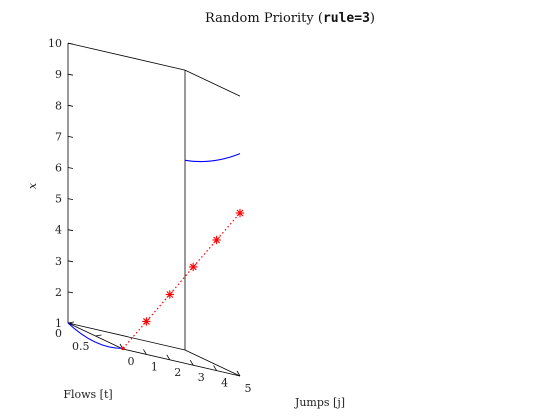 This screenshot has height=420, width=560. What do you see at coordinates (58, 168) in the screenshot?
I see `z-tick-label: 6` at bounding box center [58, 168].